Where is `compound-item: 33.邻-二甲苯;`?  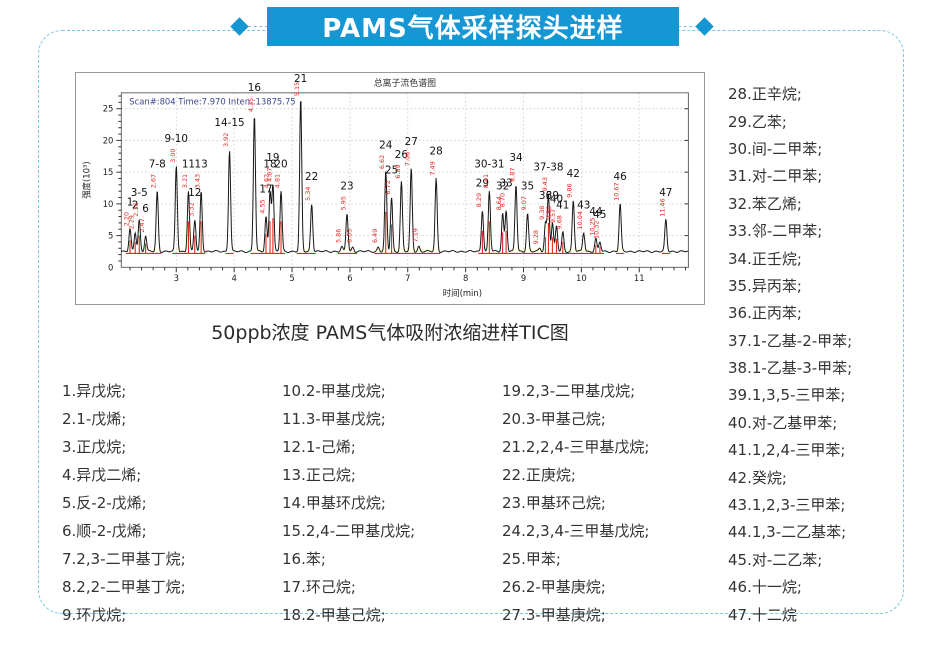 compound-item: 33.邻-二甲苯; is located at coordinates (775, 231).